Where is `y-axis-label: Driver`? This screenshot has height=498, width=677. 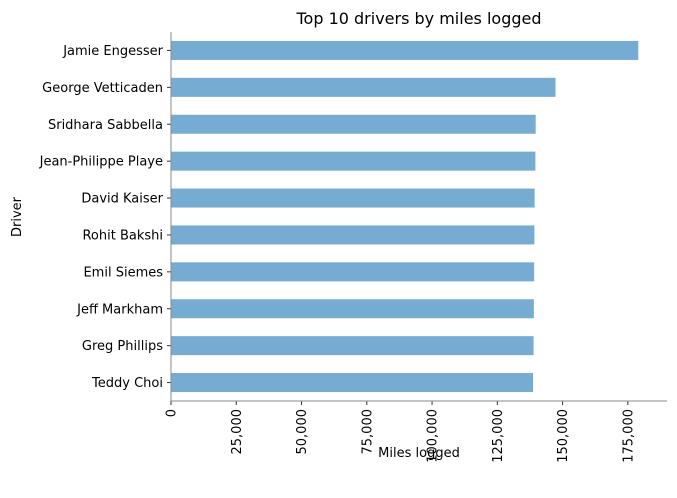
y-axis-label: Driver is located at coordinates (17, 216).